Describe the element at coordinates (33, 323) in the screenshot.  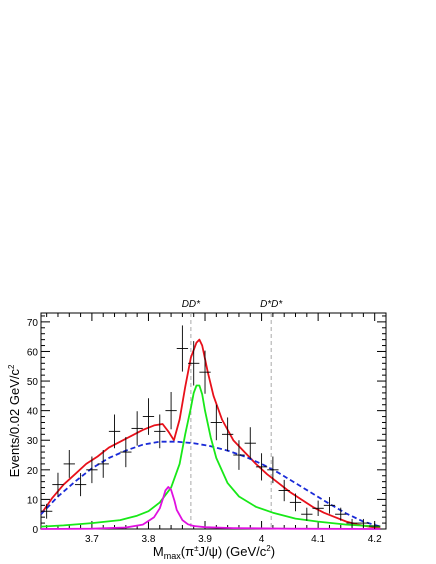
I see `y-tick-label: 70` at that location.